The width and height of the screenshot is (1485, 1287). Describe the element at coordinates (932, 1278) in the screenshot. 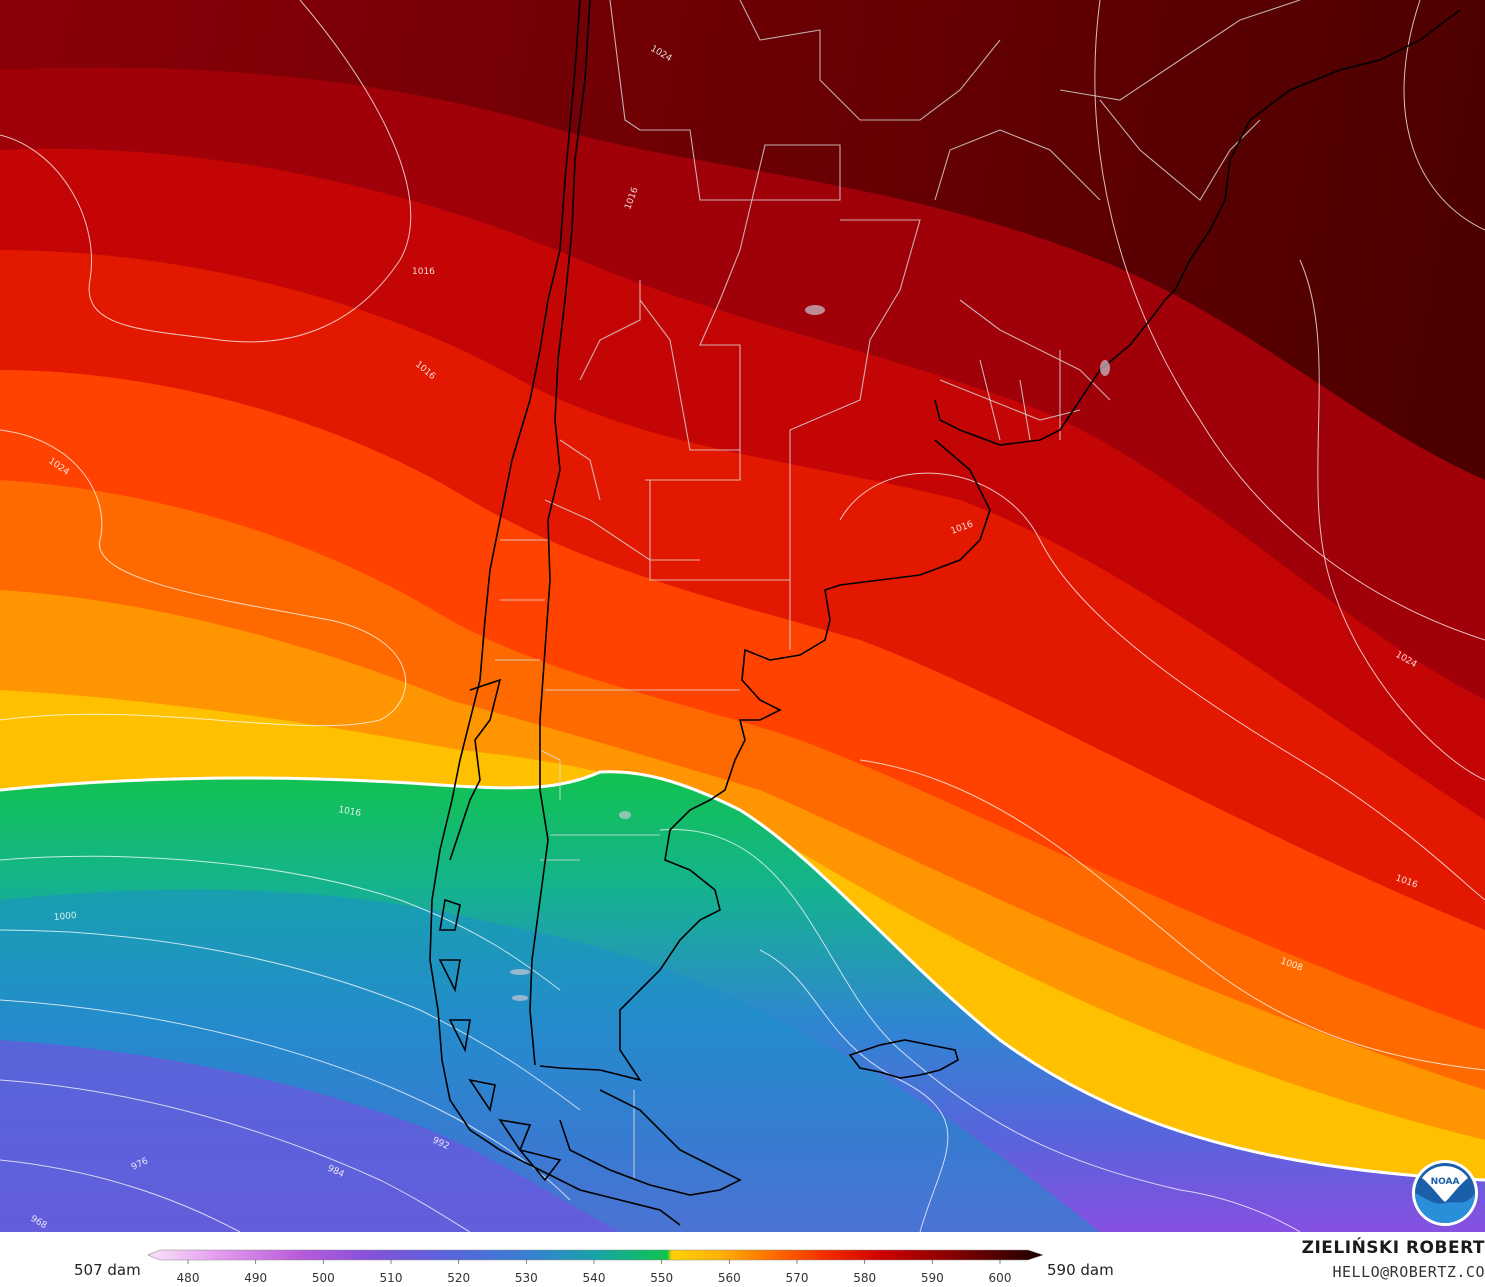

I see `legend-tick-label: 590` at that location.